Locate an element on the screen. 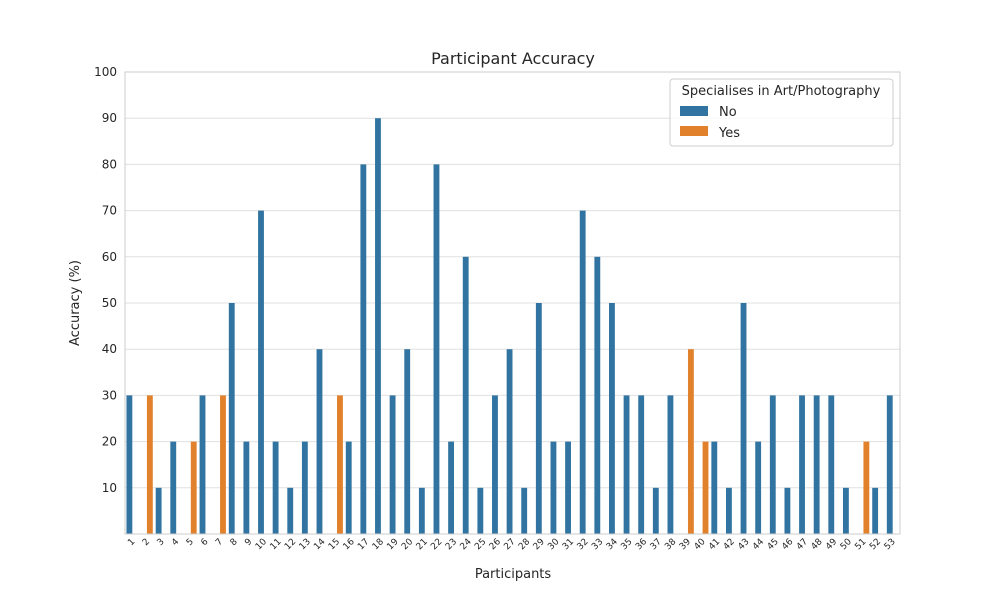 This screenshot has height=600, width=1000. x-tick-label: 15 is located at coordinates (334, 544).